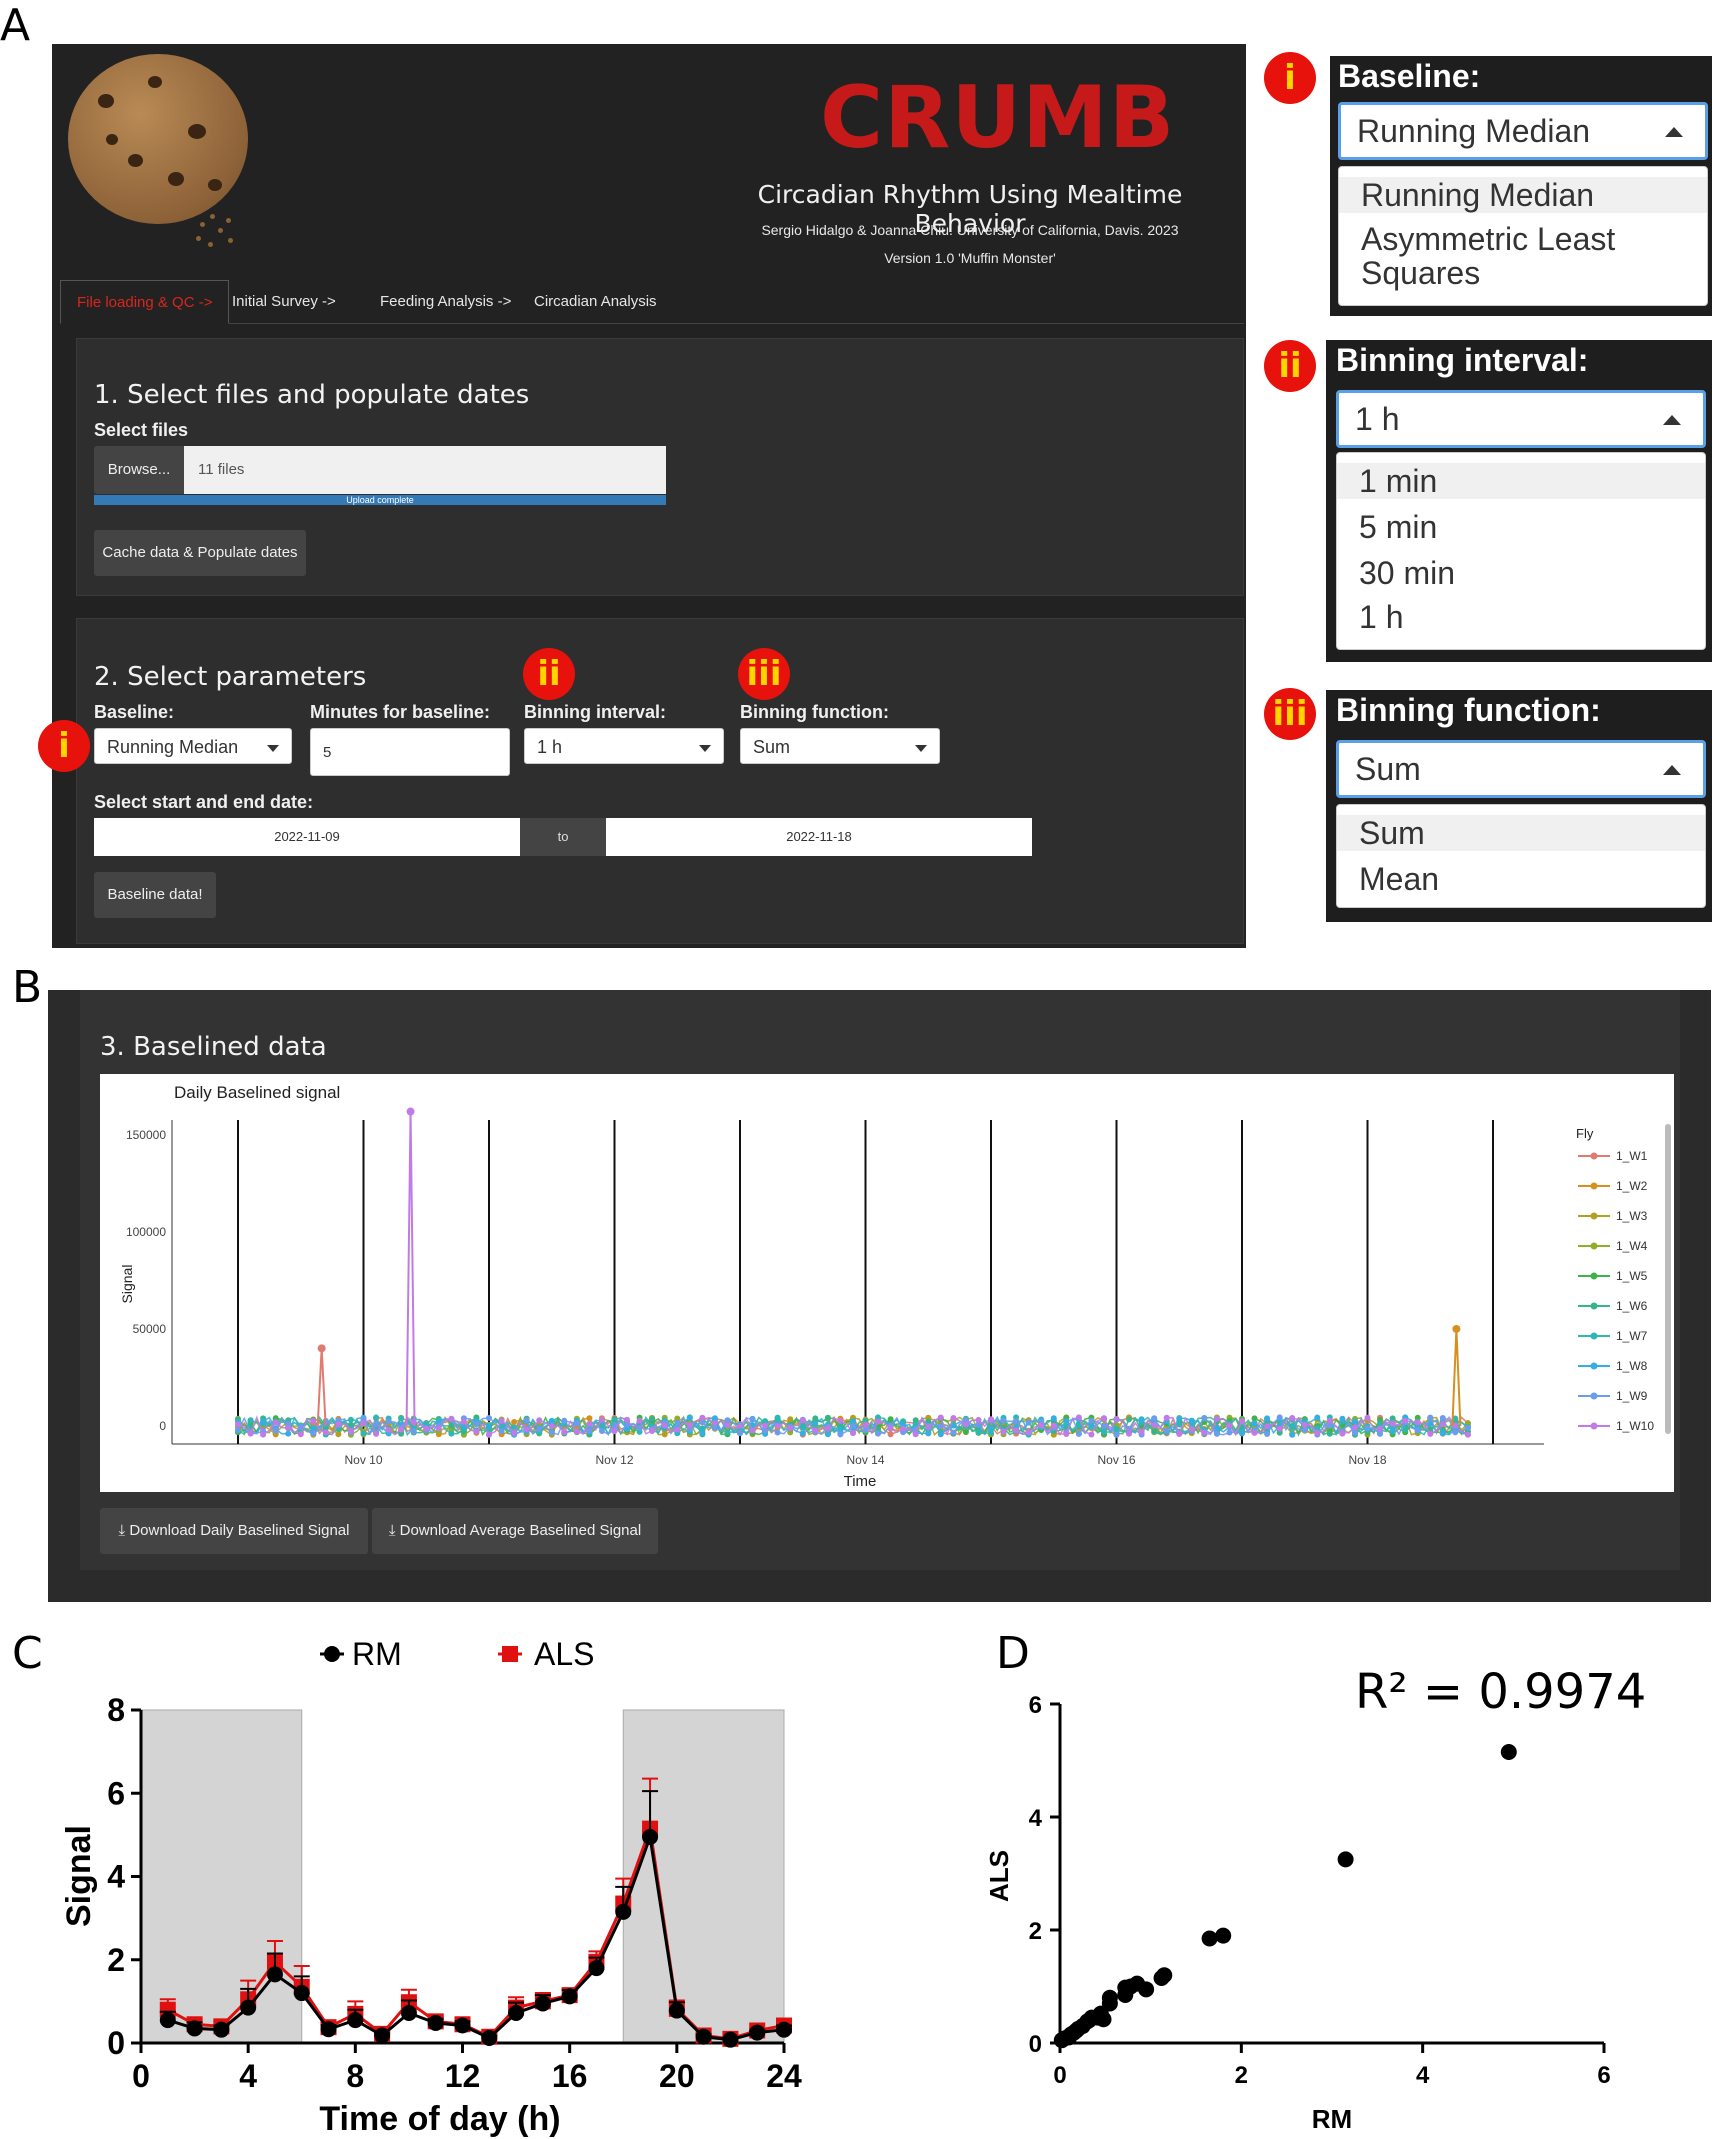 The image size is (1713, 2139). Describe the element at coordinates (155, 895) in the screenshot. I see `baseline-data-button: Baseline data!` at that location.